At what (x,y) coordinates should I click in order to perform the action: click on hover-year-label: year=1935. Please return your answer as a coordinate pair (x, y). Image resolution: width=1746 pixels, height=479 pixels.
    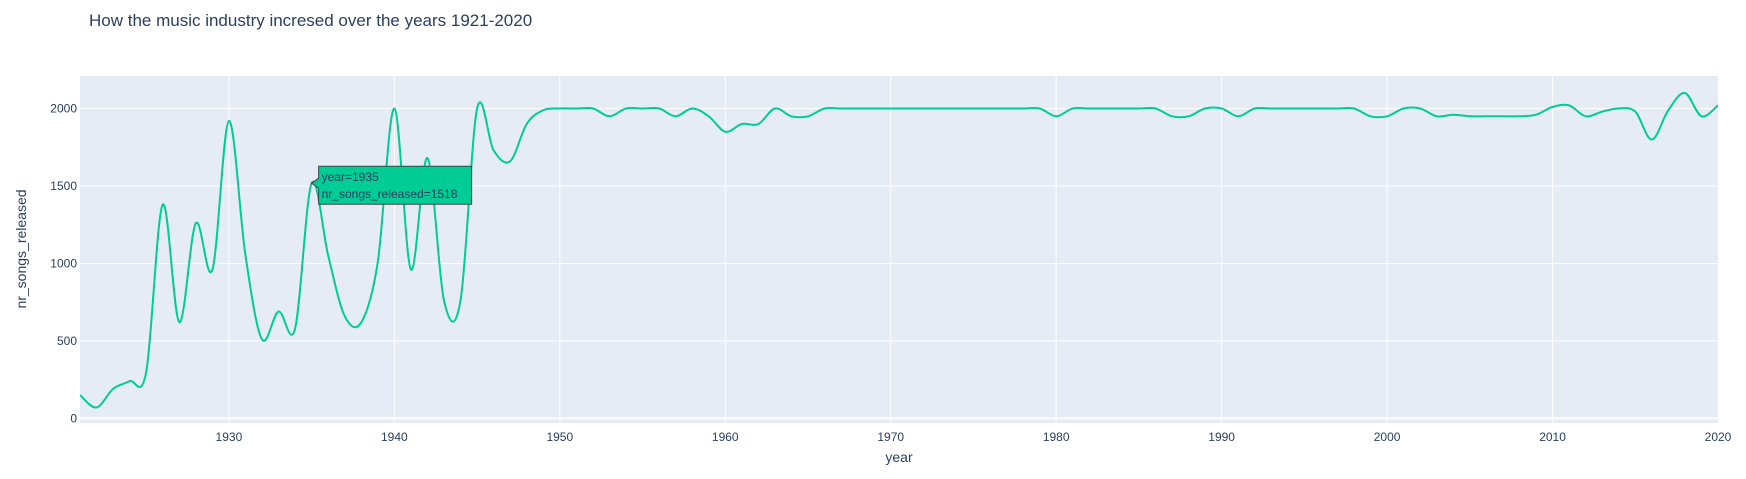
    Looking at the image, I should click on (350, 177).